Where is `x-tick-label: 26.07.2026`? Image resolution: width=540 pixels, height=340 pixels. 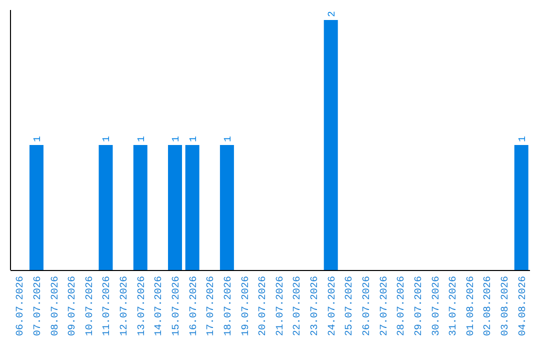
x-tick-label: 26.07.2026 is located at coordinates (367, 306).